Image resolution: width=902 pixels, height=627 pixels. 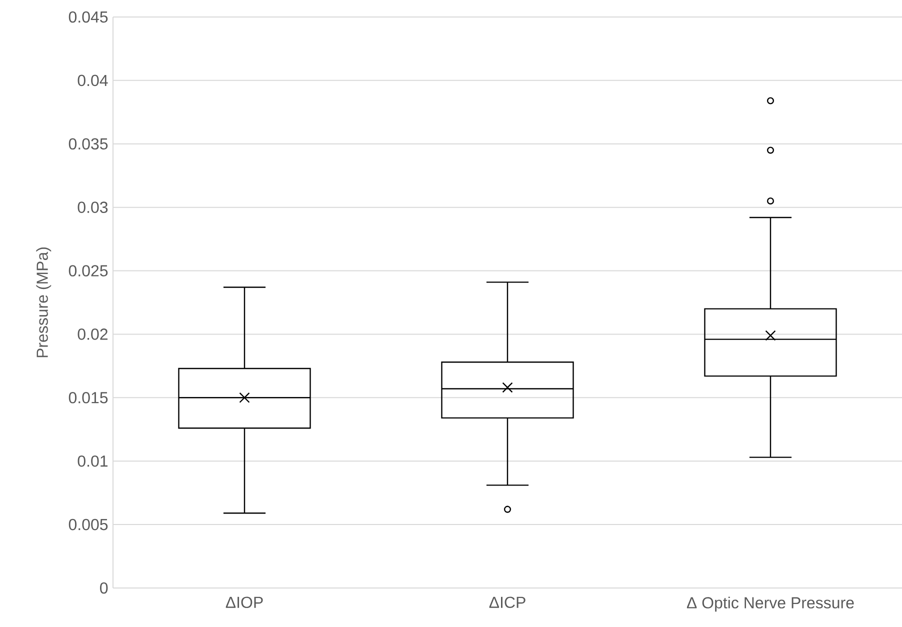 What do you see at coordinates (104, 588) in the screenshot?
I see `y-tick-label: 0` at bounding box center [104, 588].